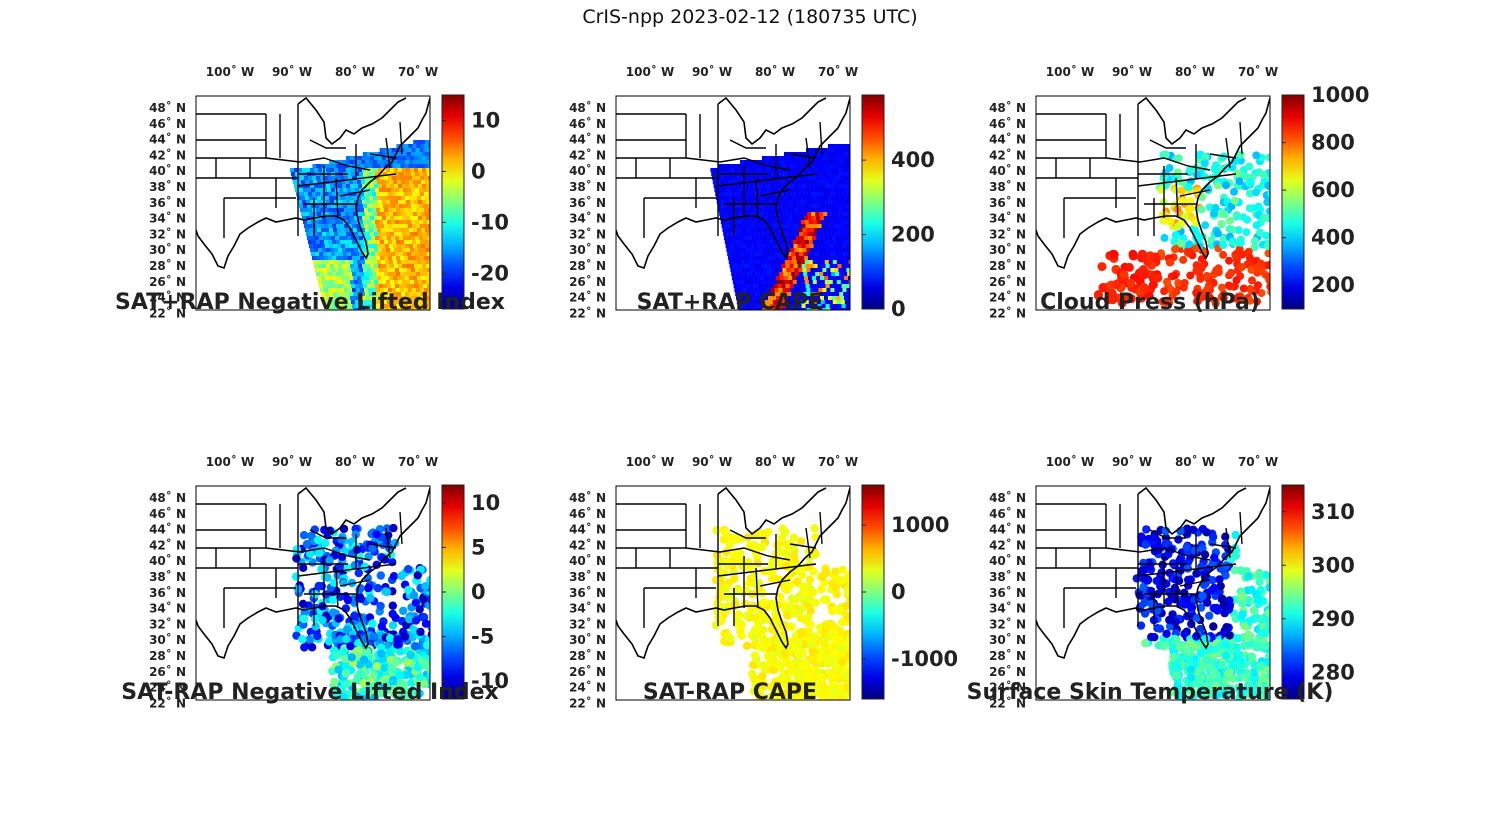  Describe the element at coordinates (490, 681) in the screenshot. I see `colorbar-tick-label: -10` at that location.